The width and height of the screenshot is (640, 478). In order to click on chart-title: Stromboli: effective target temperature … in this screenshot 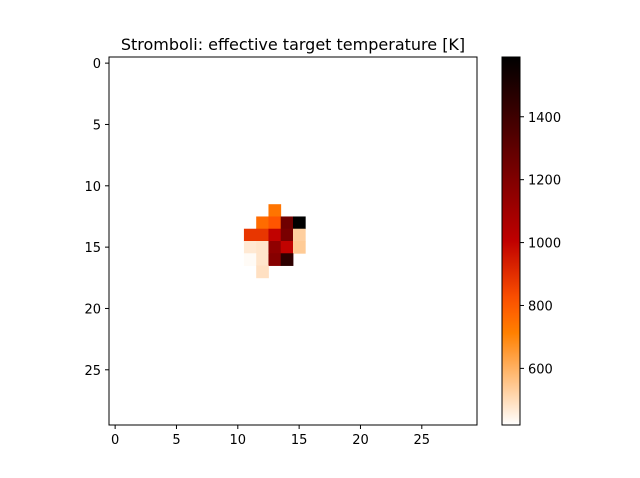, I will do `click(293, 44)`.